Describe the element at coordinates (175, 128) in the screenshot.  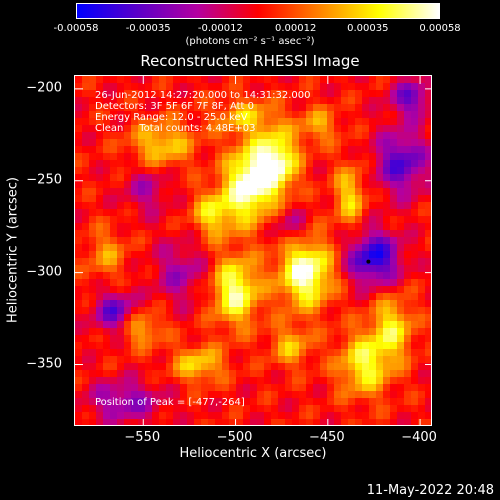
I see `info-total-counts: Clean Total counts: 4.48E+03` at that location.